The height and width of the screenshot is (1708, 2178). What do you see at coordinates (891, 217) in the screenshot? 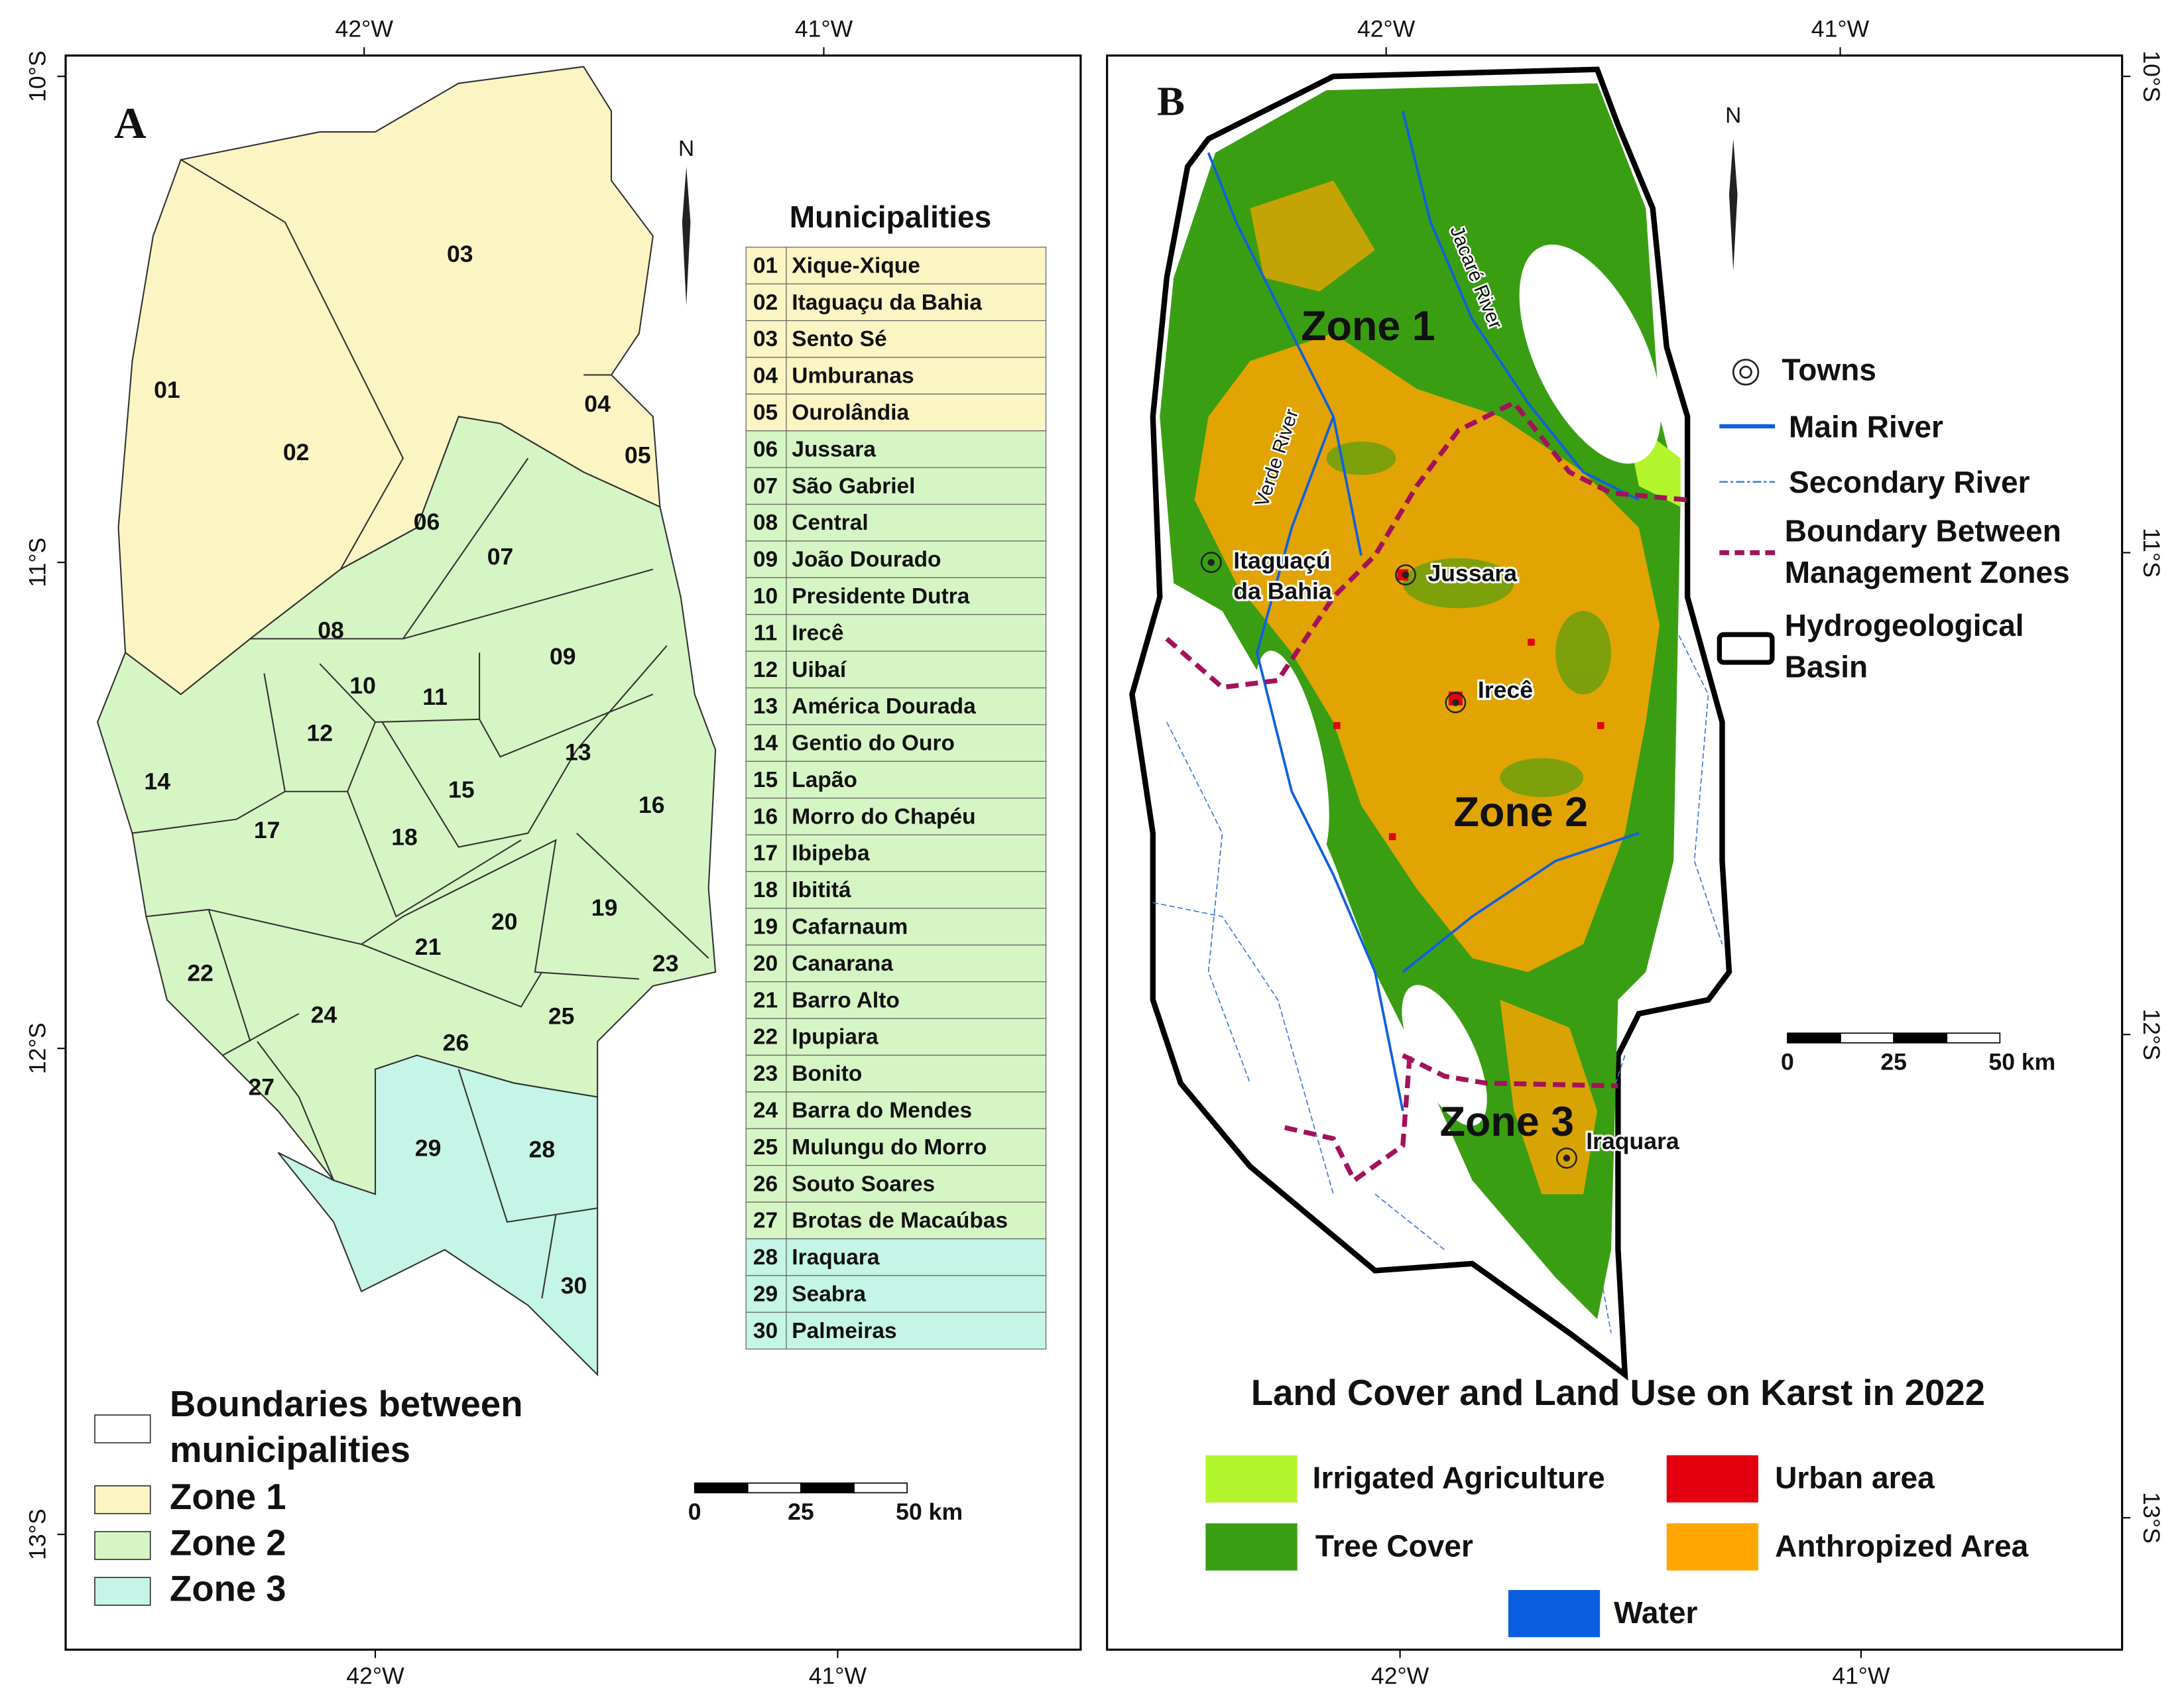
I see `table-title: Municipalities` at bounding box center [891, 217].